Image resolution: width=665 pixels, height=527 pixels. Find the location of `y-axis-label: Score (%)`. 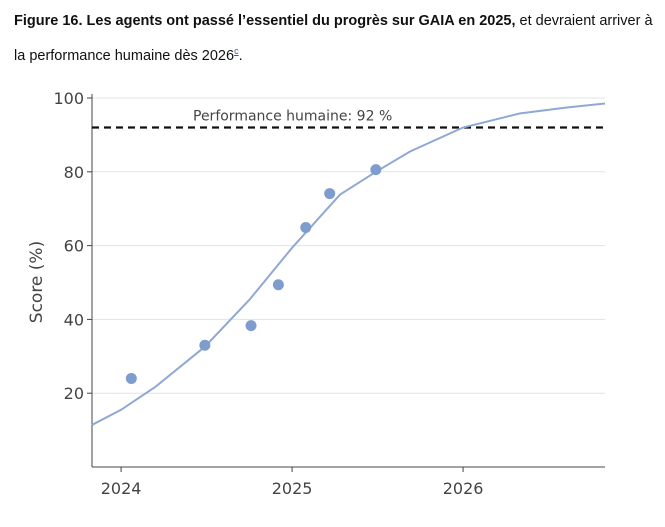

y-axis-label: Score (%) is located at coordinates (37, 282).